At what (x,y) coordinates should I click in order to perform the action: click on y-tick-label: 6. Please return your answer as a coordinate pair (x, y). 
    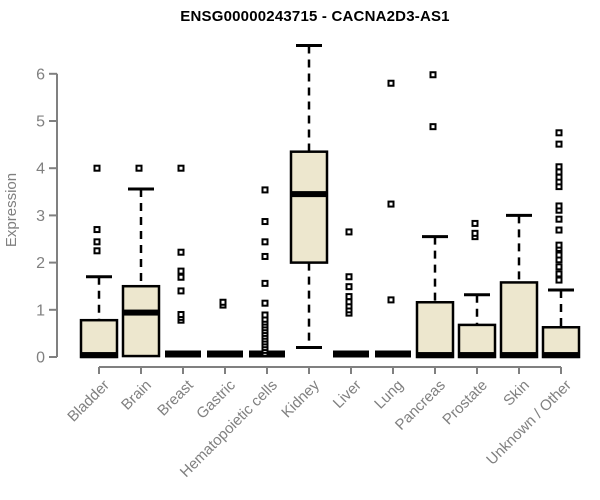
    Looking at the image, I should click on (40, 74).